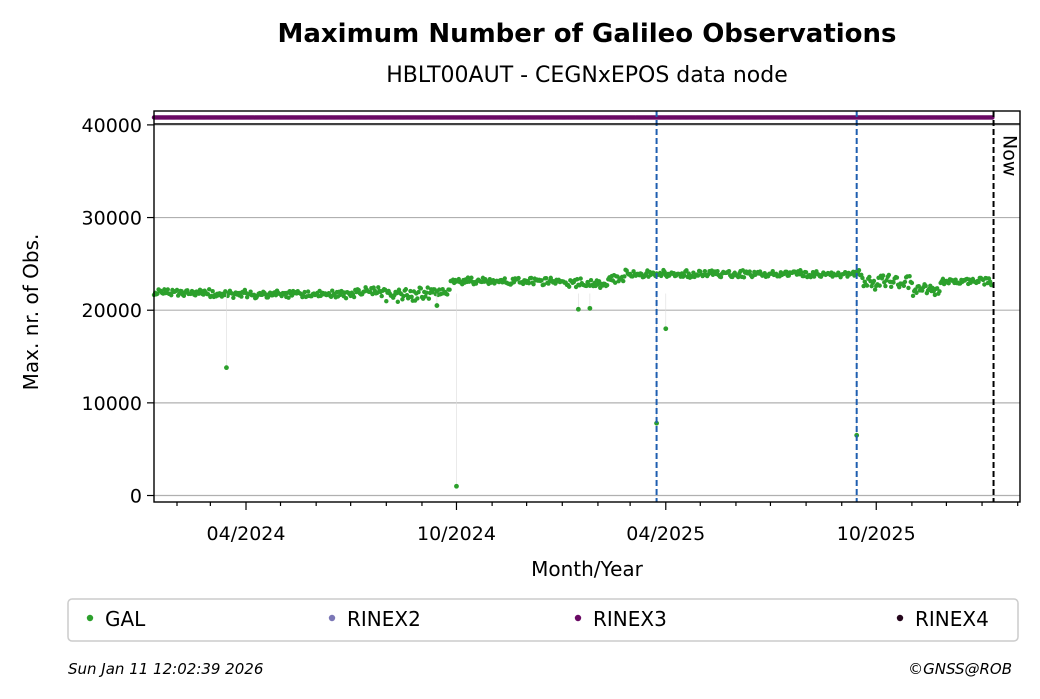  I want to click on y-tick-label: 20000, so click(112, 311).